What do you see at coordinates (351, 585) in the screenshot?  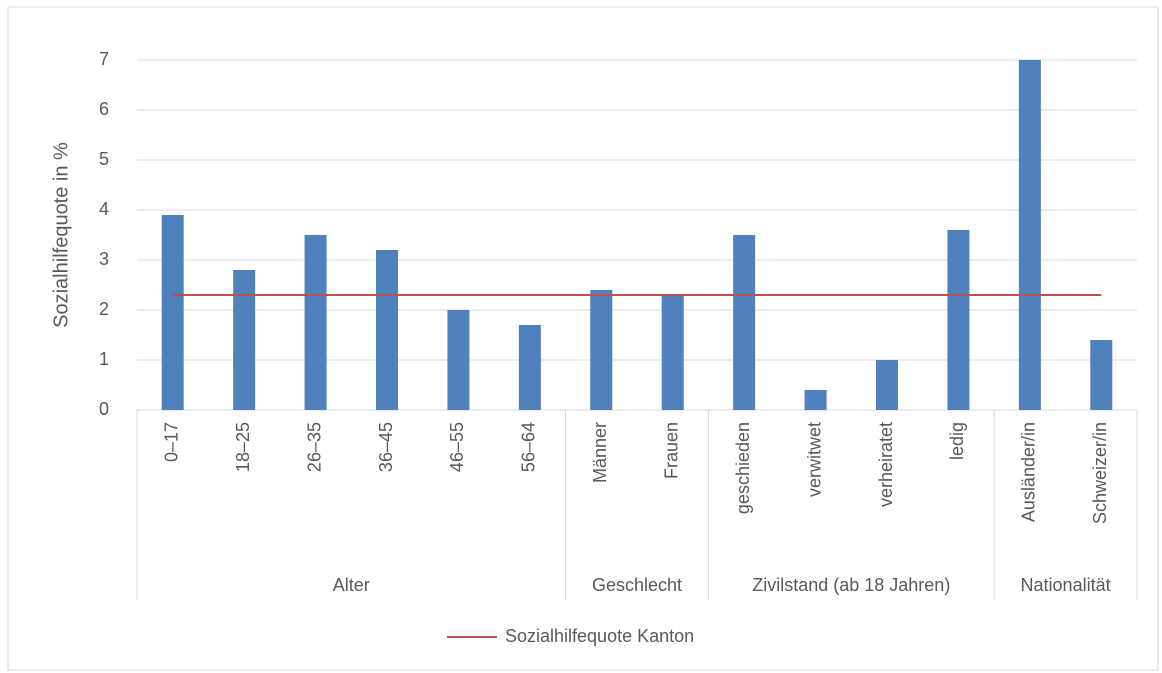 I see `group-label: Alter` at bounding box center [351, 585].